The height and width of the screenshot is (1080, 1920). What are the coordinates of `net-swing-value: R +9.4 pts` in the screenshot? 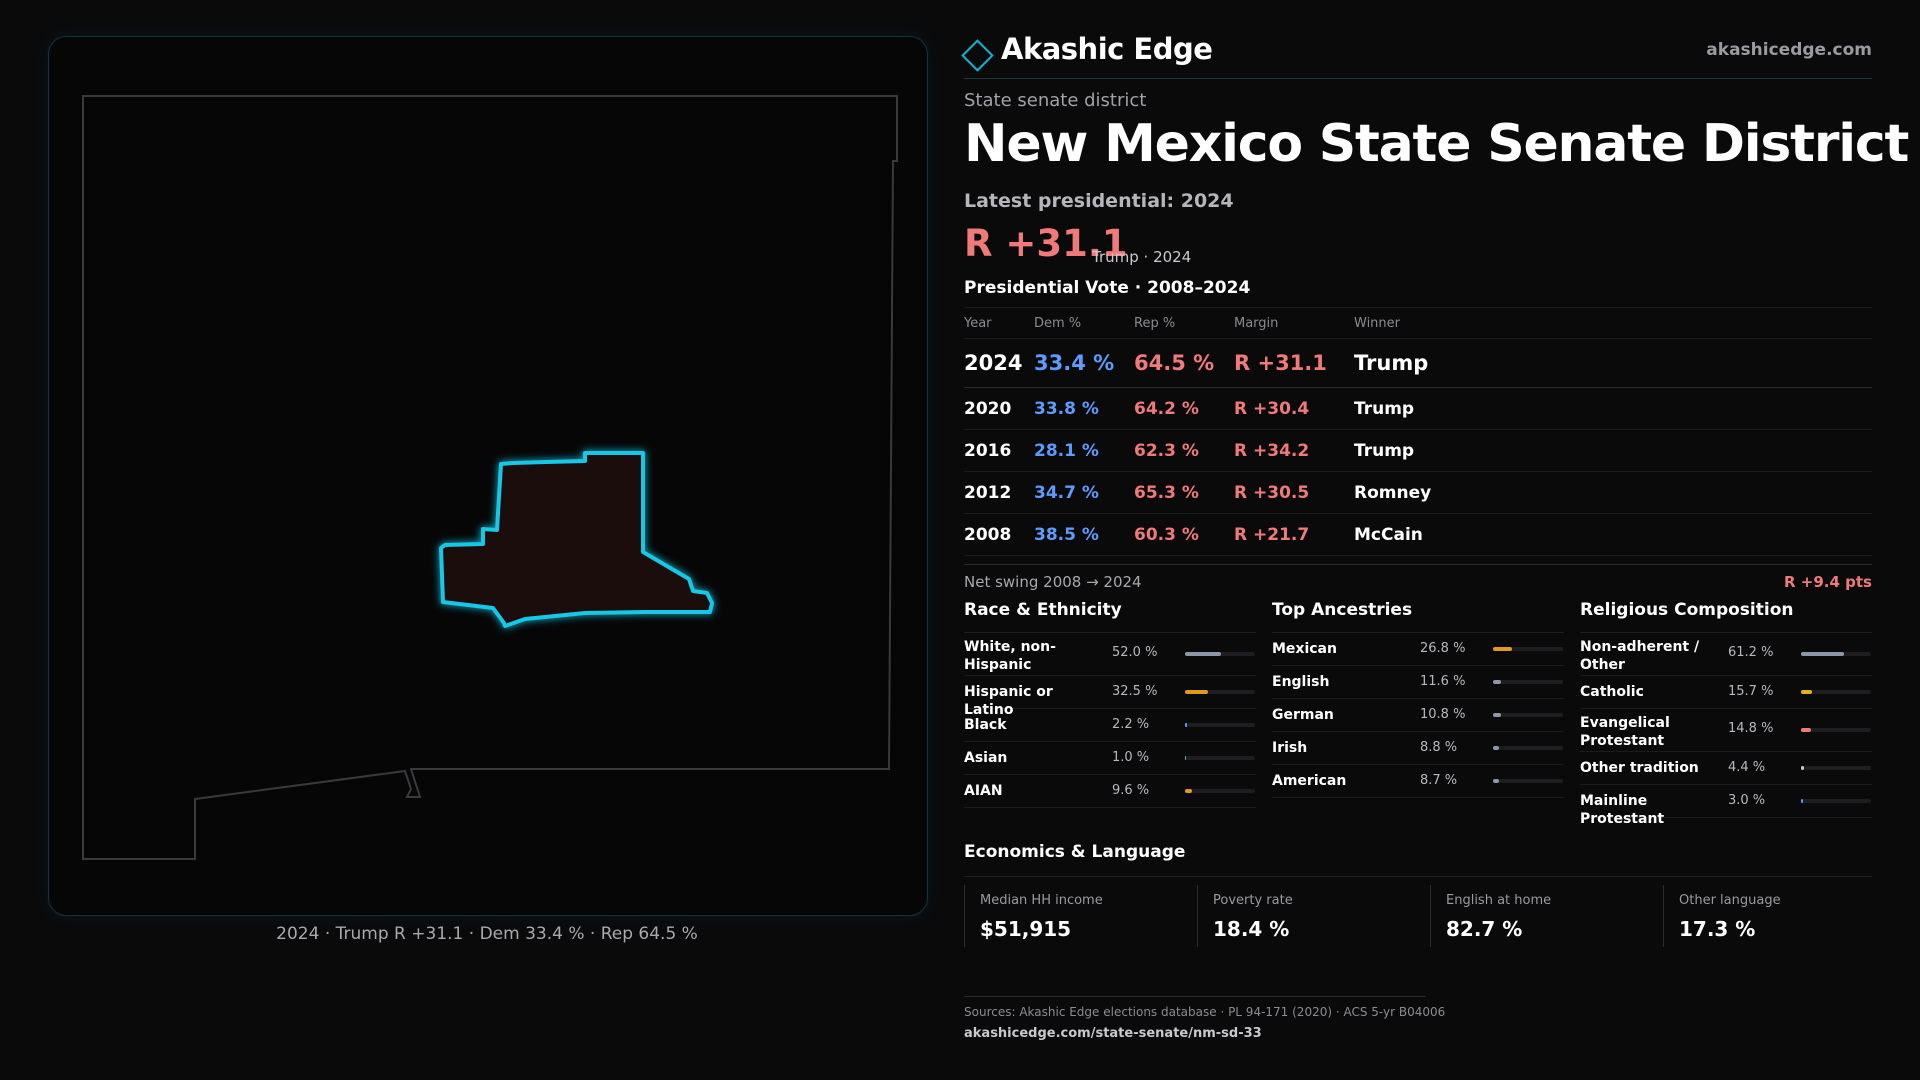 It's located at (1828, 582).